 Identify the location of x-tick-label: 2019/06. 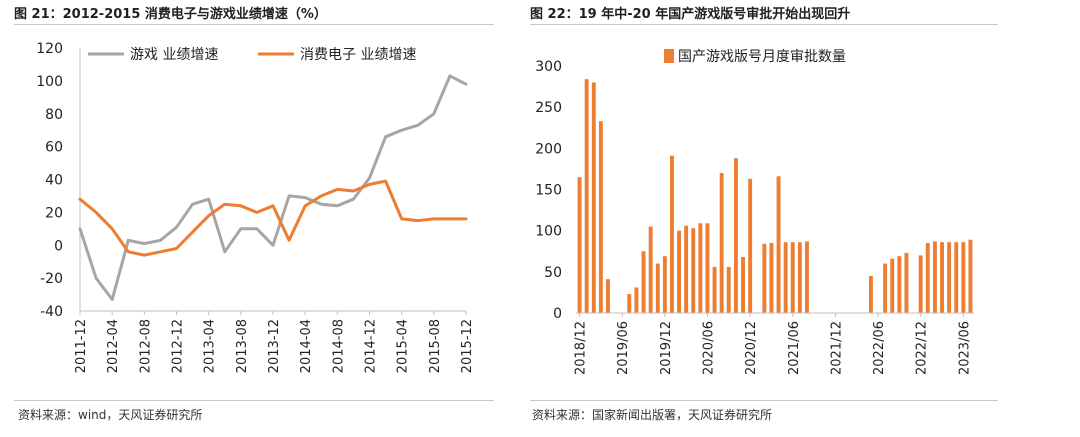
(623, 348).